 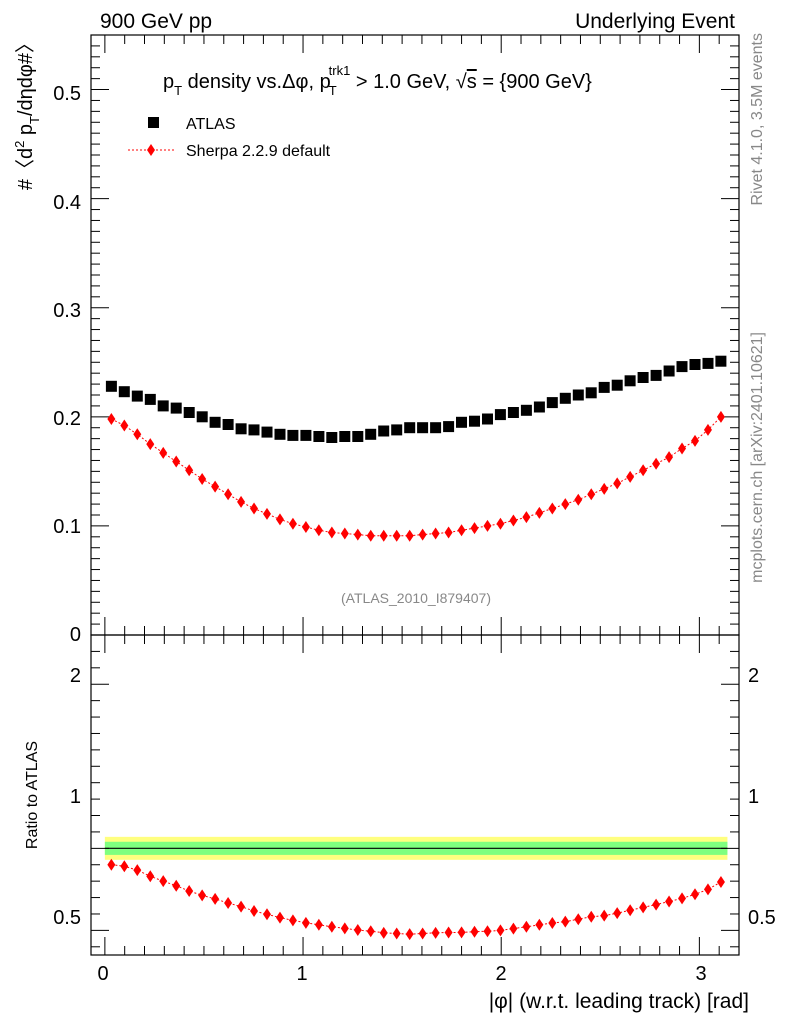 I want to click on header-right: Underlying Event, so click(x=655, y=21).